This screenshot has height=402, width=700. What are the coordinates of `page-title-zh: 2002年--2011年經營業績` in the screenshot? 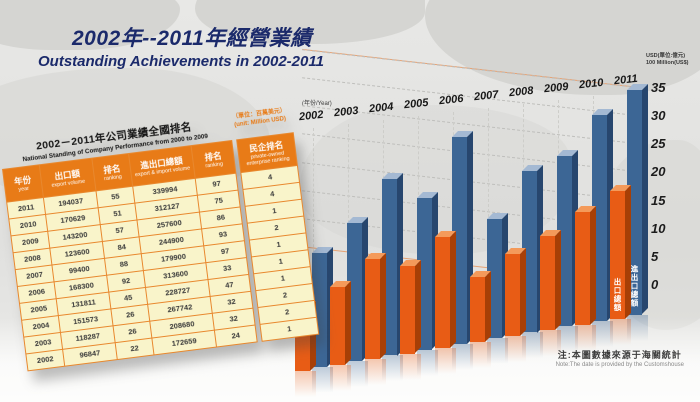 It's located at (192, 38).